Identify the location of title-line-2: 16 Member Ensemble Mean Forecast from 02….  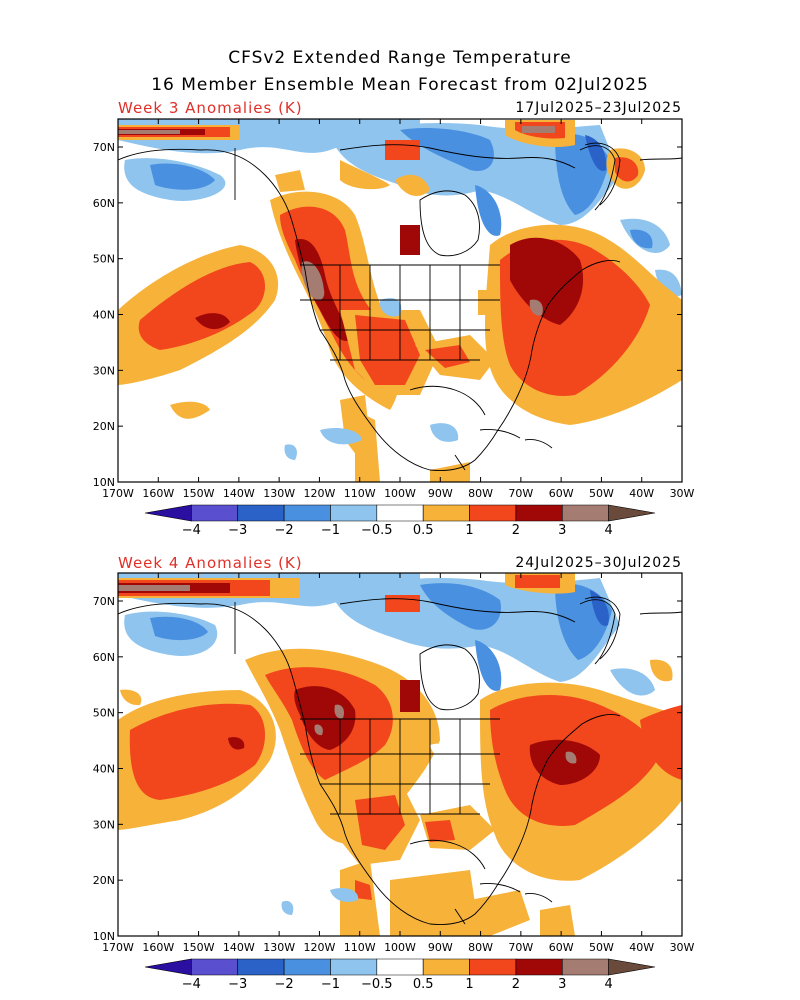
(400, 85).